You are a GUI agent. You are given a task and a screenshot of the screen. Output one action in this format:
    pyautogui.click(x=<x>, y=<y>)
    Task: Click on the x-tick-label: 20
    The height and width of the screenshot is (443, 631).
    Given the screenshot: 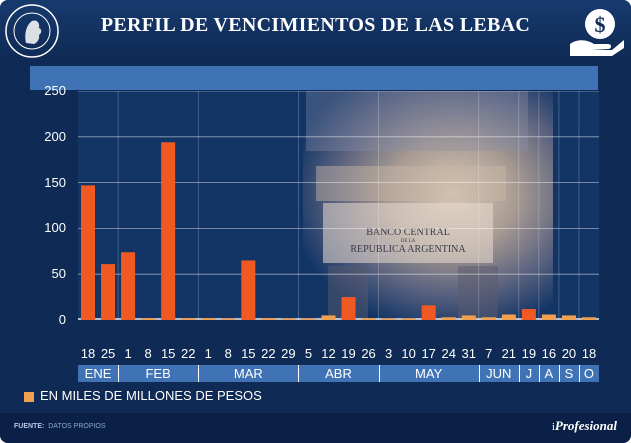 What is the action you would take?
    pyautogui.click(x=569, y=353)
    